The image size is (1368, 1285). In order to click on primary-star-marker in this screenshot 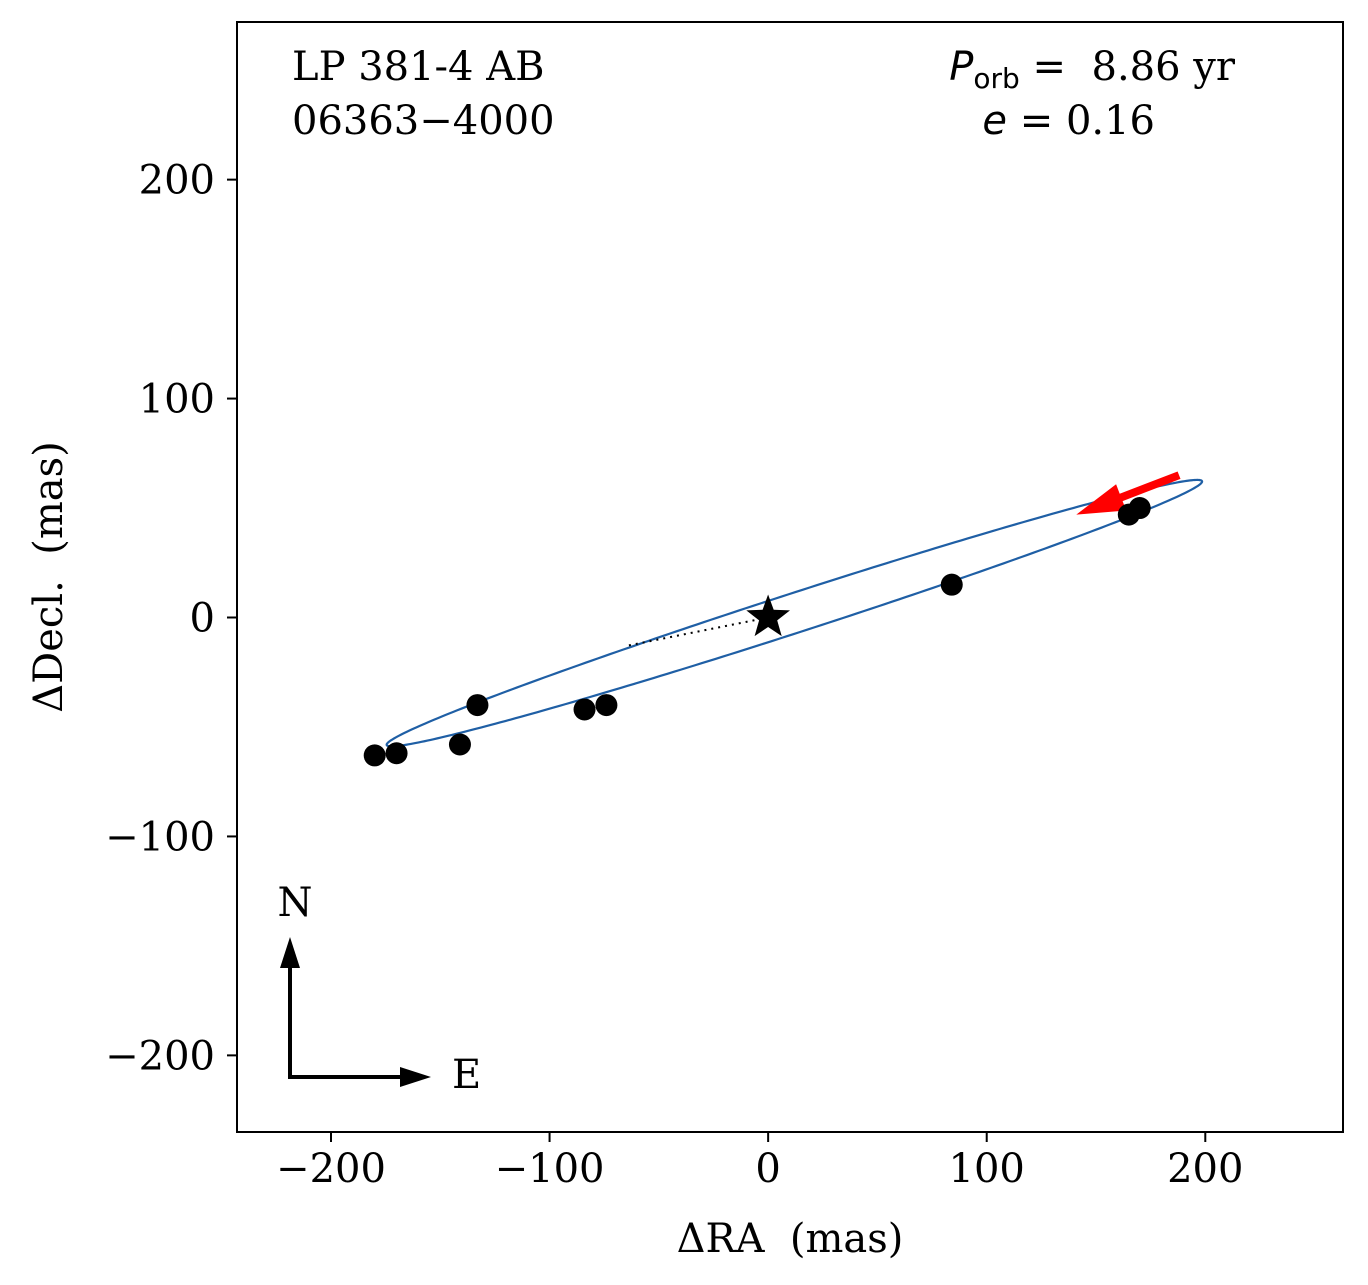, I will do `click(768, 615)`.